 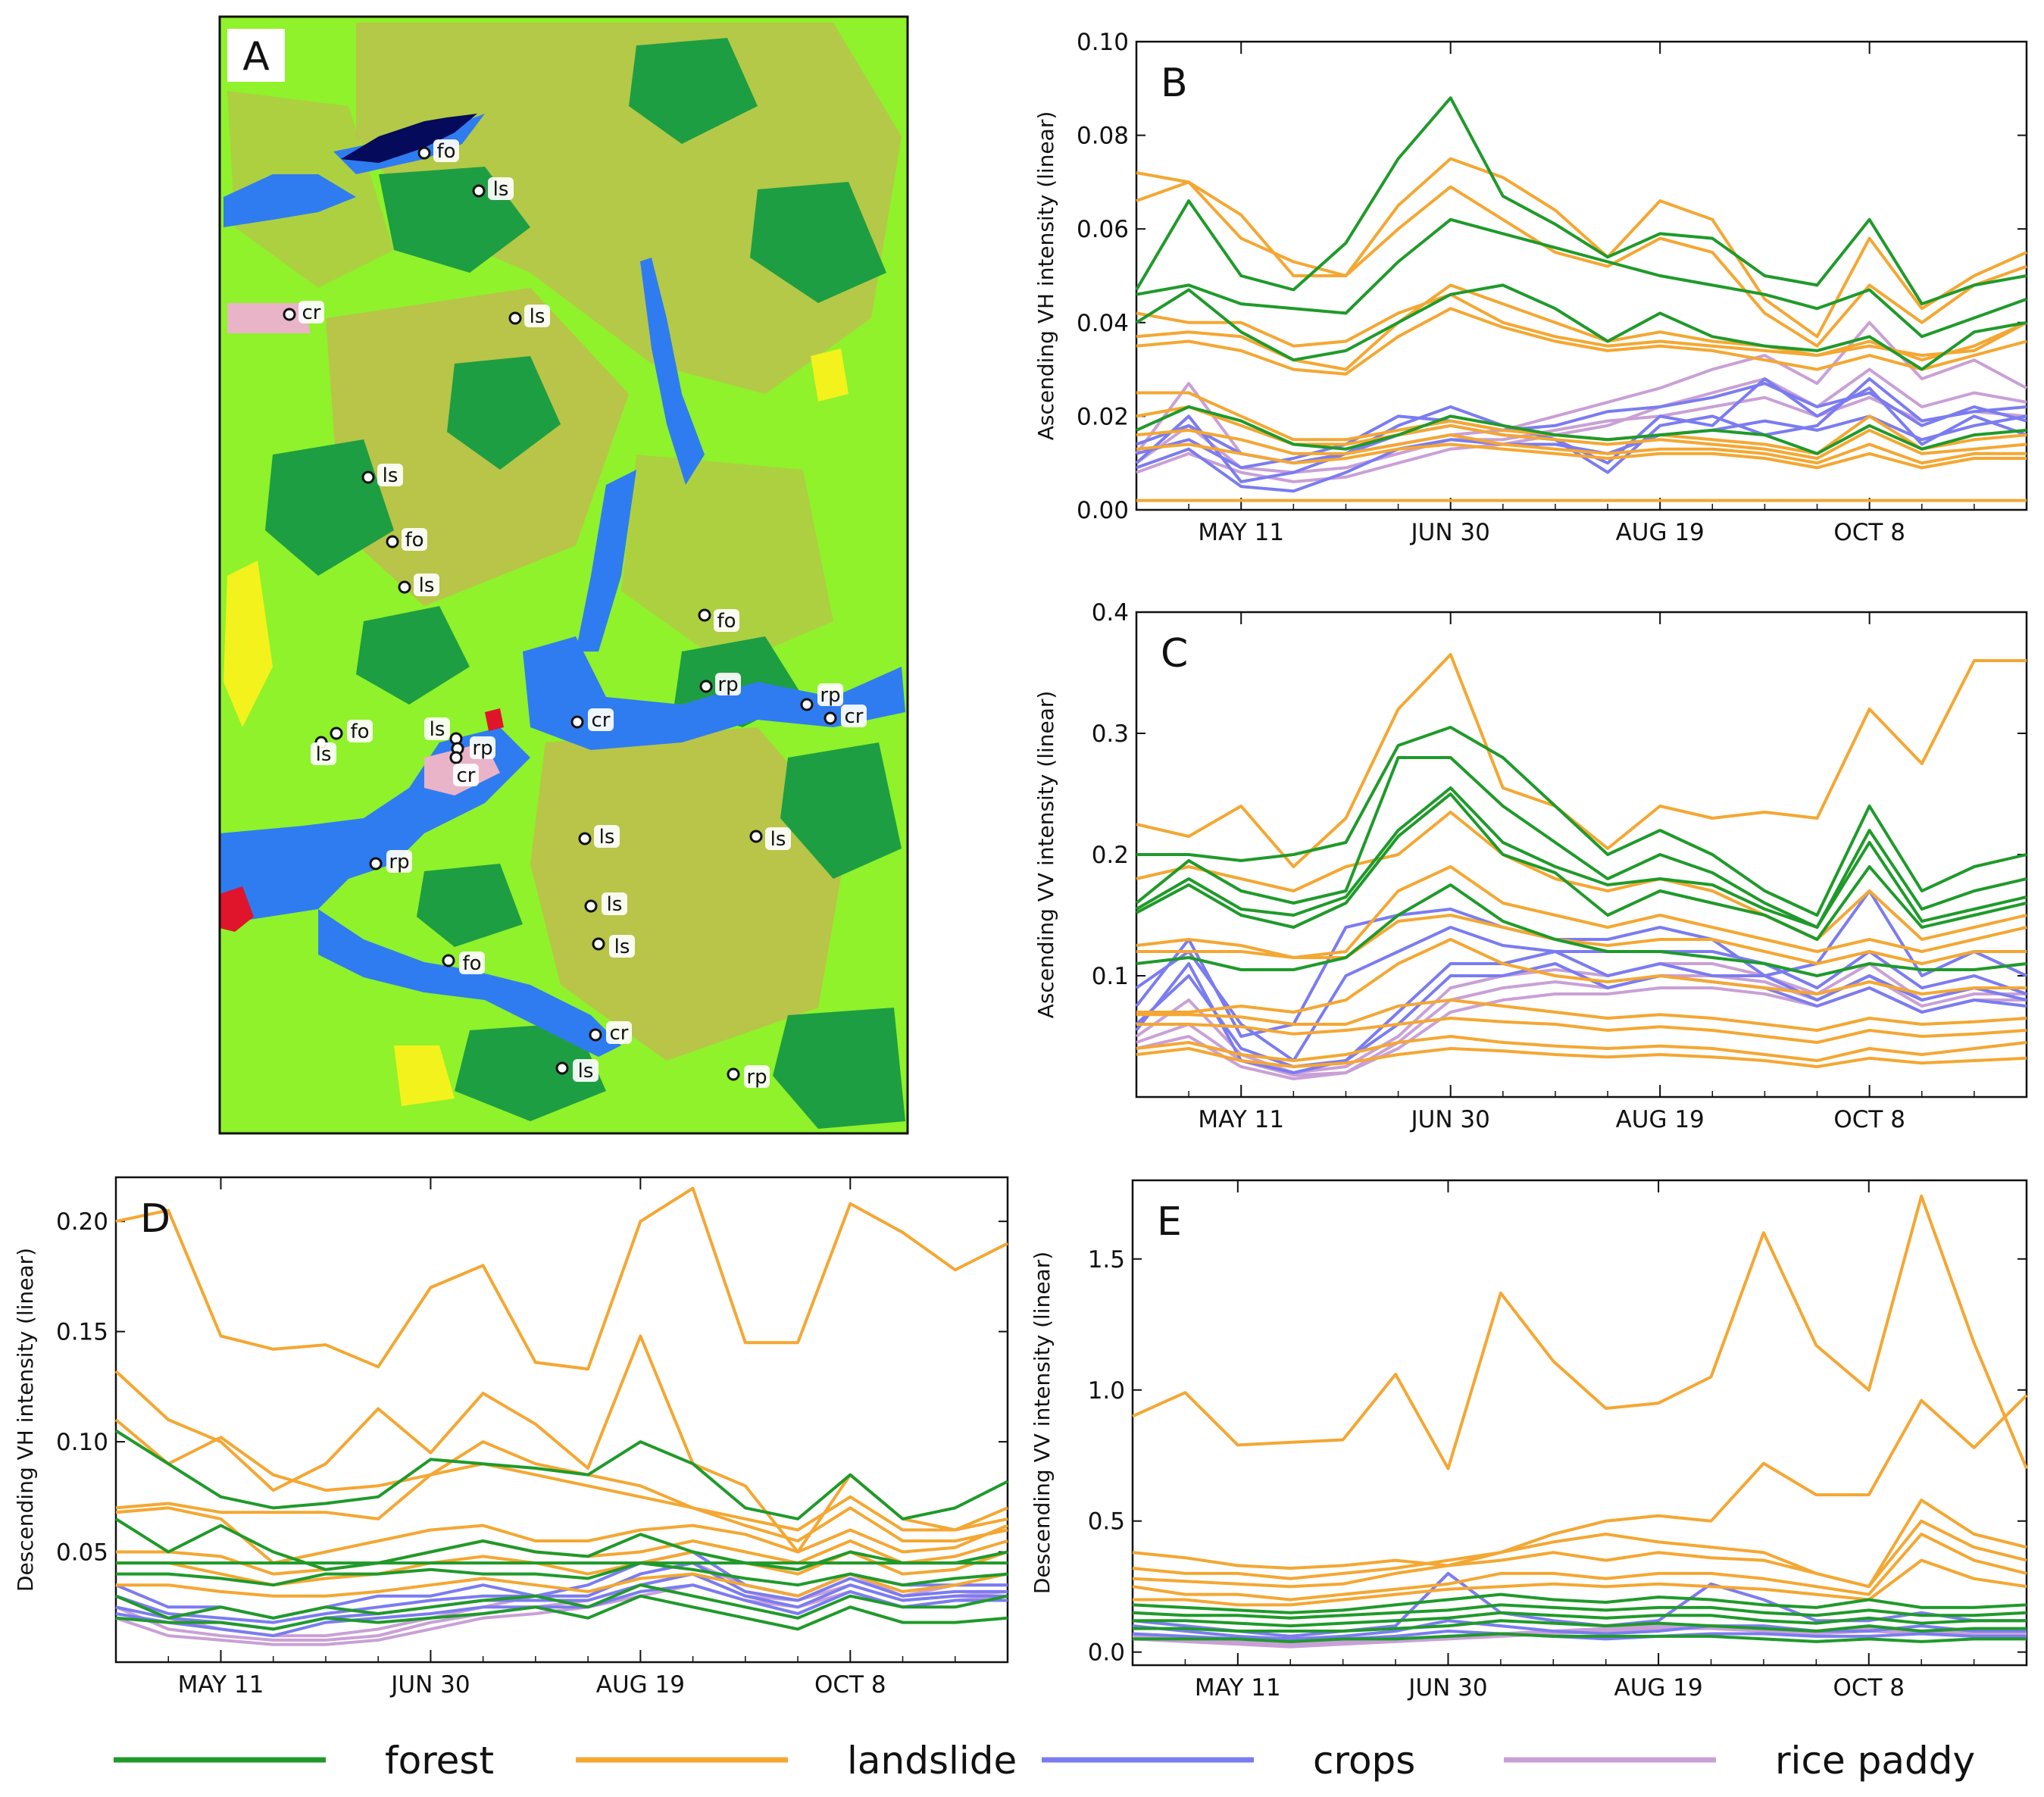 What do you see at coordinates (1110, 855) in the screenshot?
I see `y-tick-label: 0.2` at bounding box center [1110, 855].